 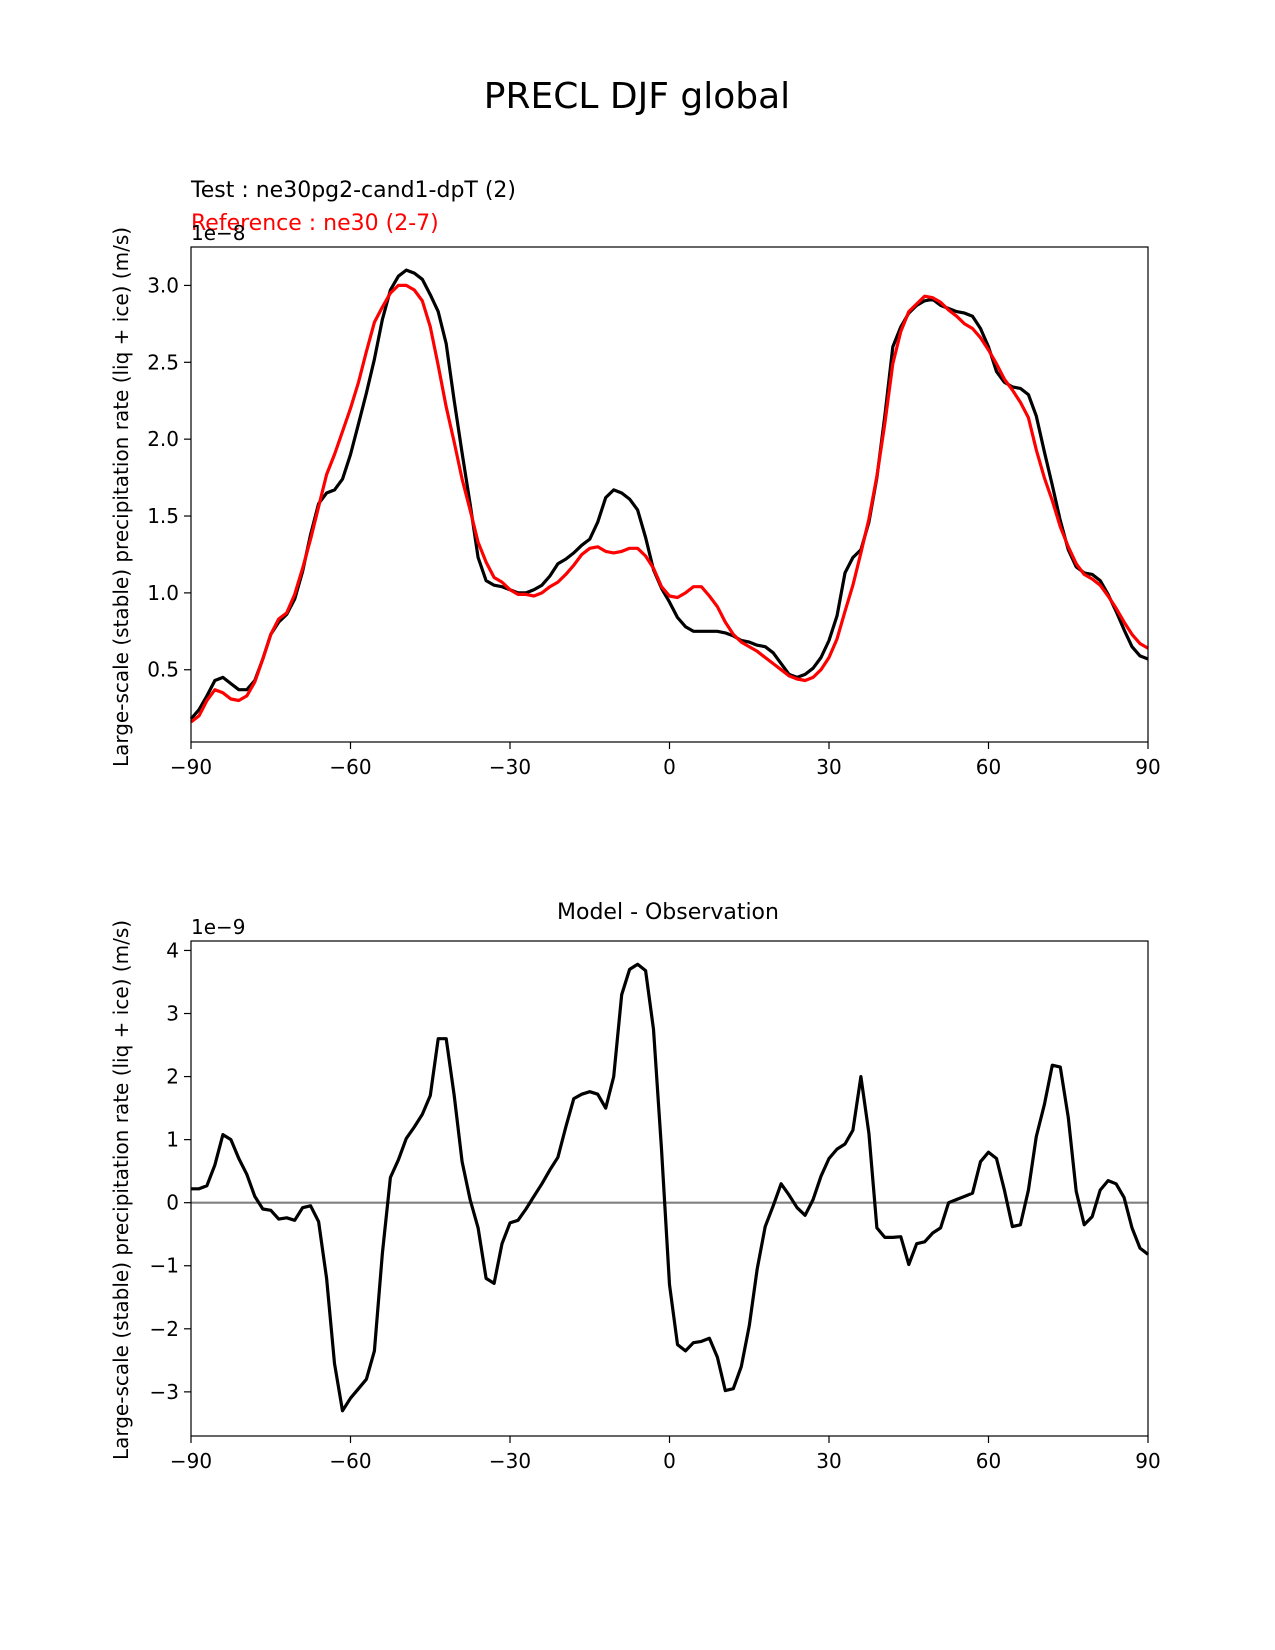 I want to click on bottom-xtick-label: 90, so click(x=1147, y=1461).